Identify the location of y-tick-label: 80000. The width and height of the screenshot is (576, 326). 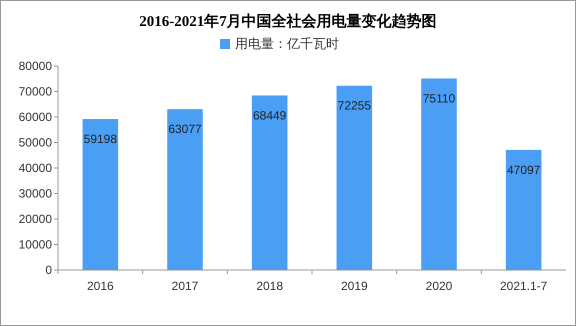
(35, 66).